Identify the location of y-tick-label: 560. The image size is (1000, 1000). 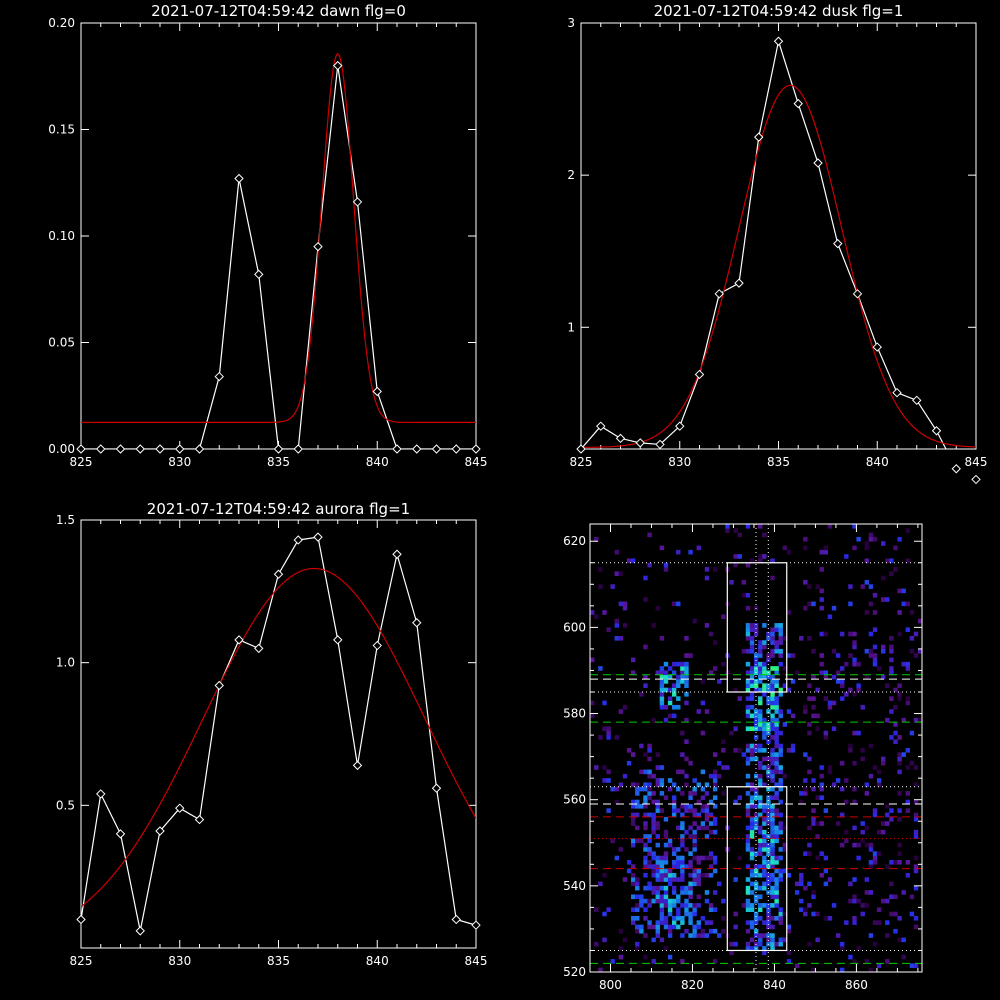
(574, 800).